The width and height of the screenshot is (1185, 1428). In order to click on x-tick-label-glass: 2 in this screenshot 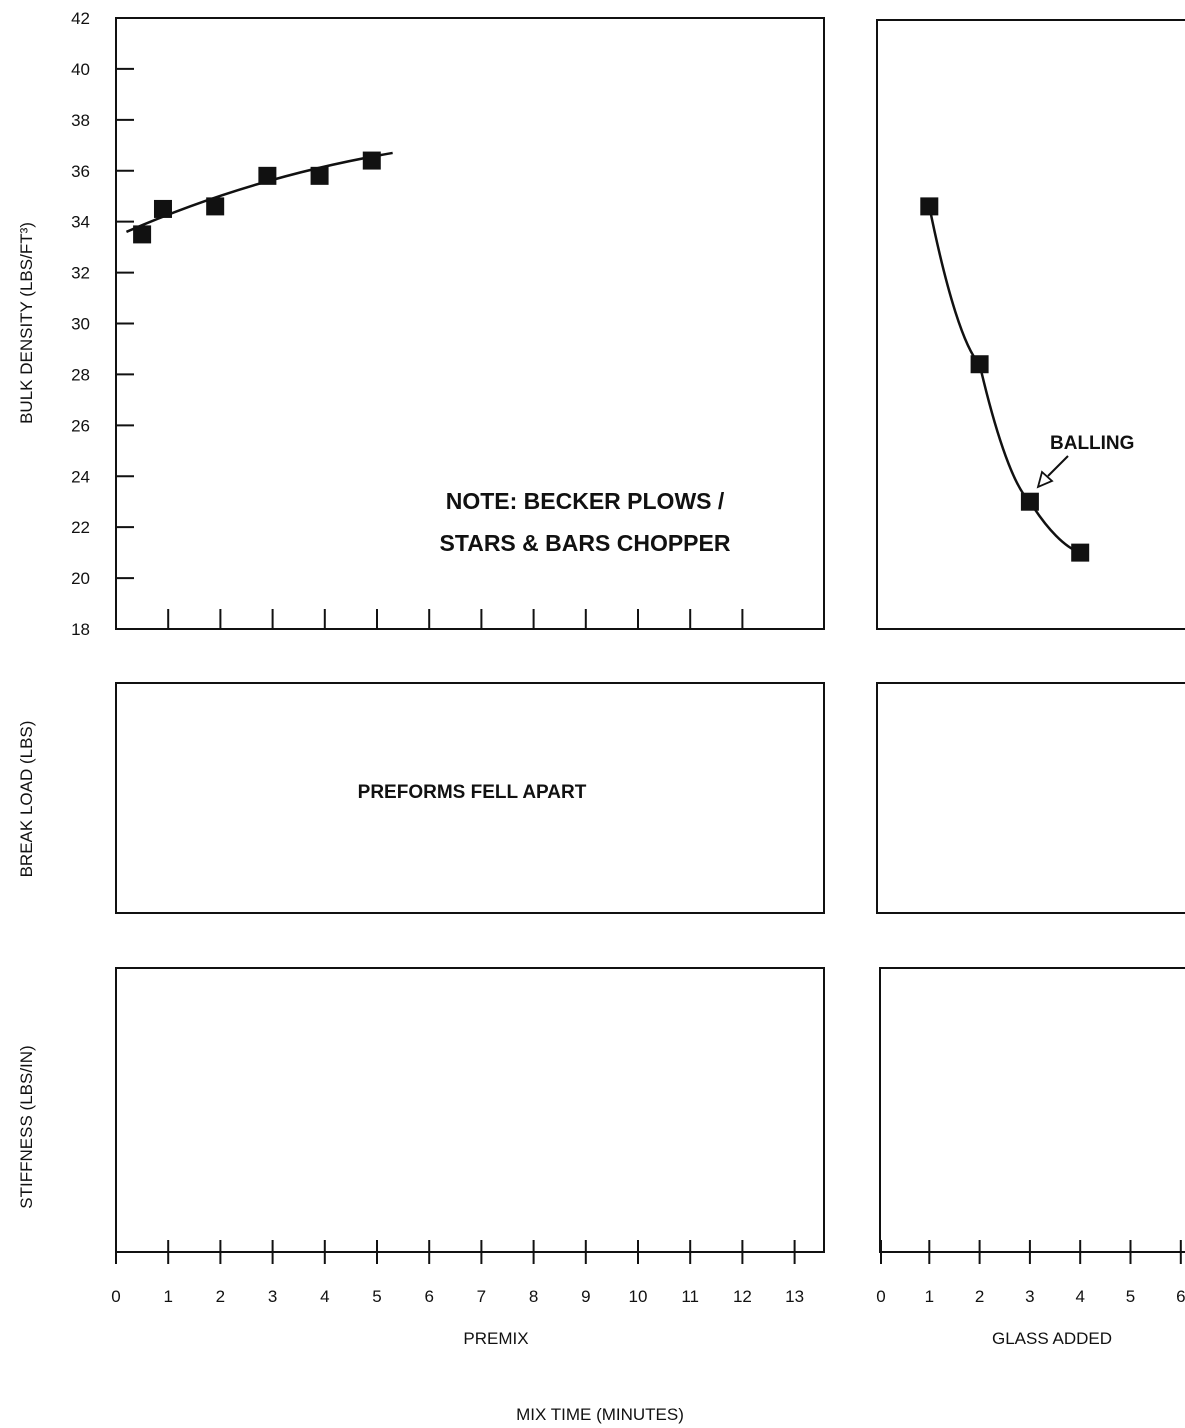, I will do `click(979, 1296)`.